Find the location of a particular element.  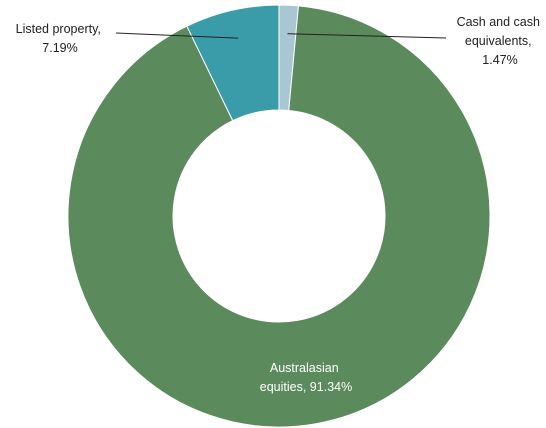

leader-line-listed-property is located at coordinates (177, 35).